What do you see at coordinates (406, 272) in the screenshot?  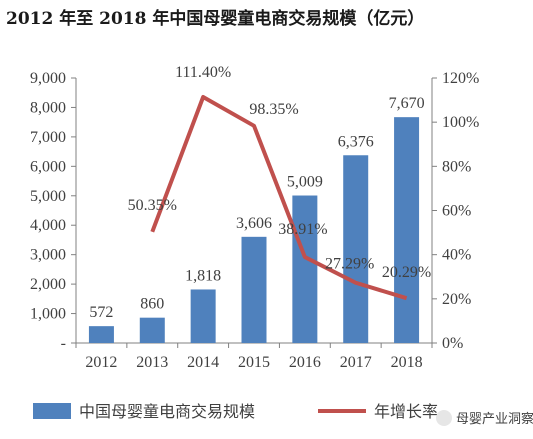 I see `line-value-label: 20.29%` at bounding box center [406, 272].